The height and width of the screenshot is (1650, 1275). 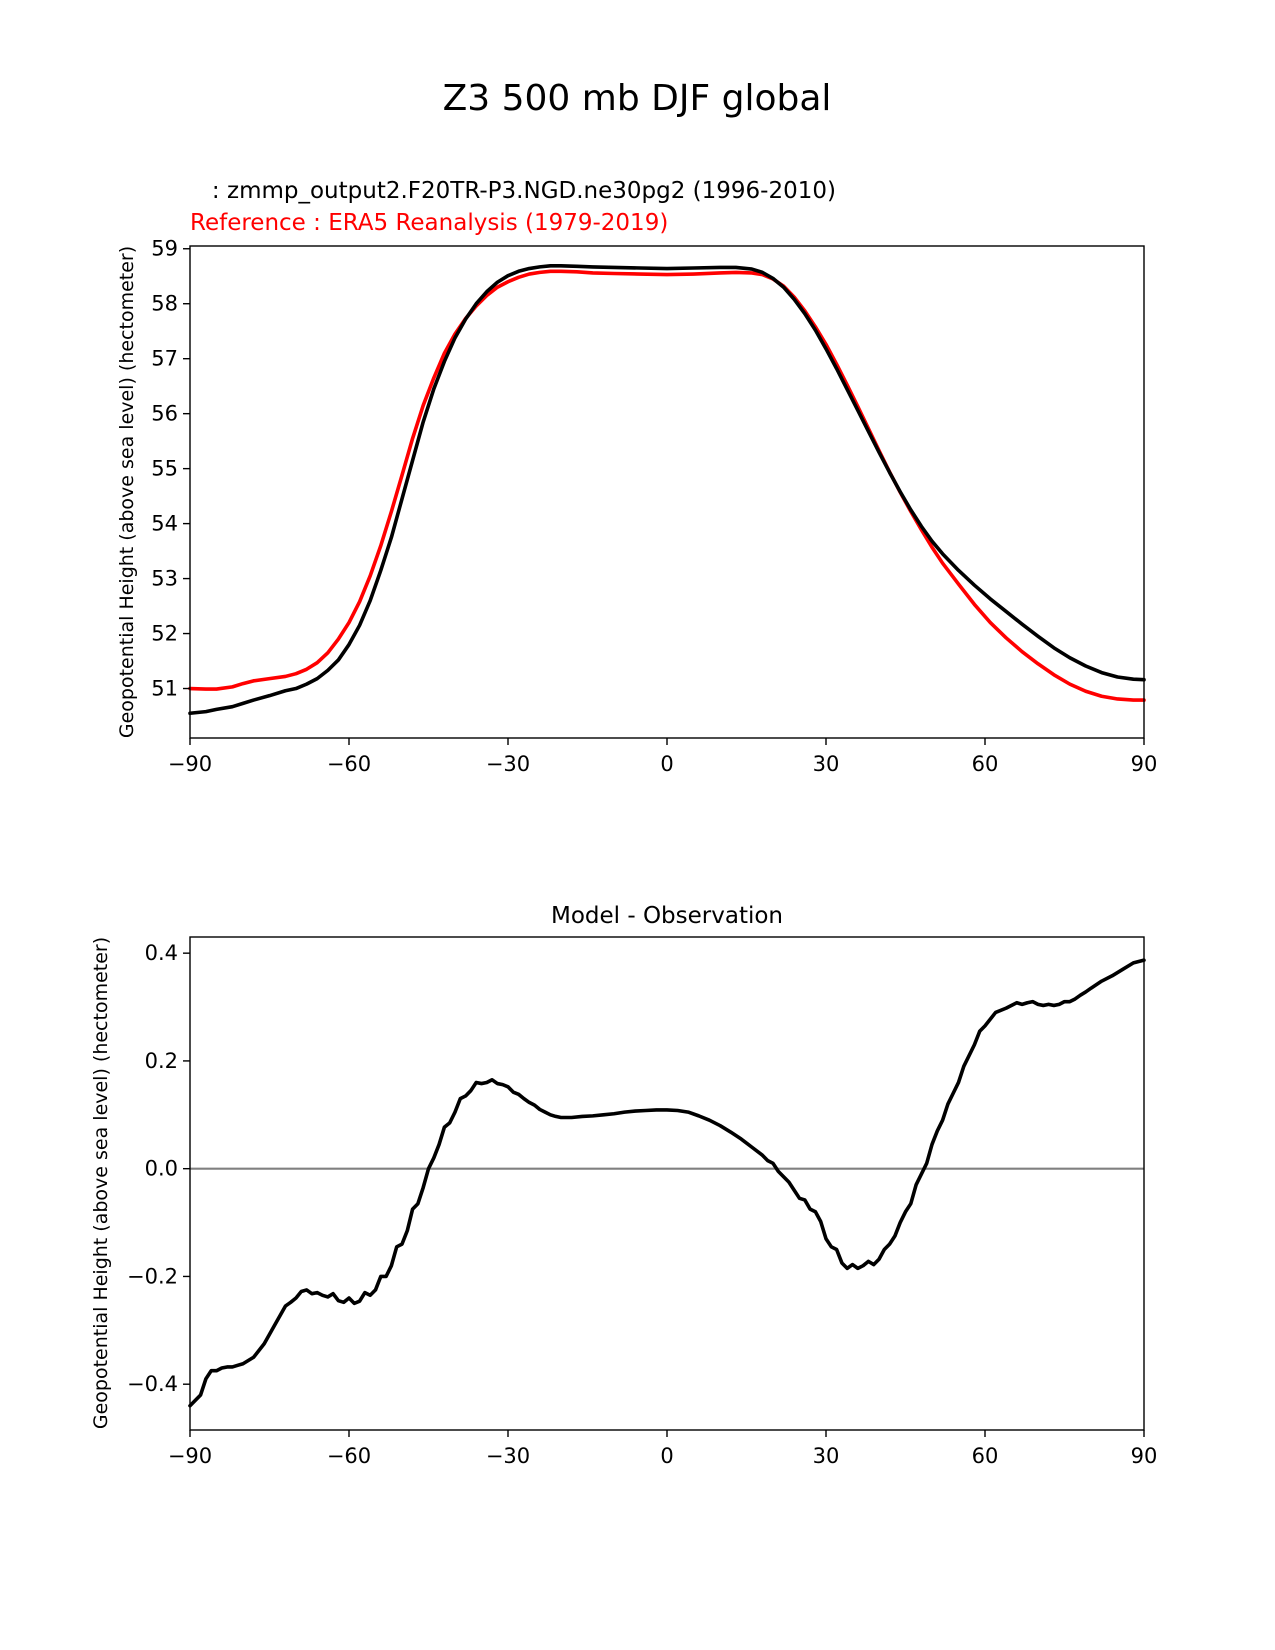 I want to click on difference-panel-title: Model - Observation, so click(x=667, y=916).